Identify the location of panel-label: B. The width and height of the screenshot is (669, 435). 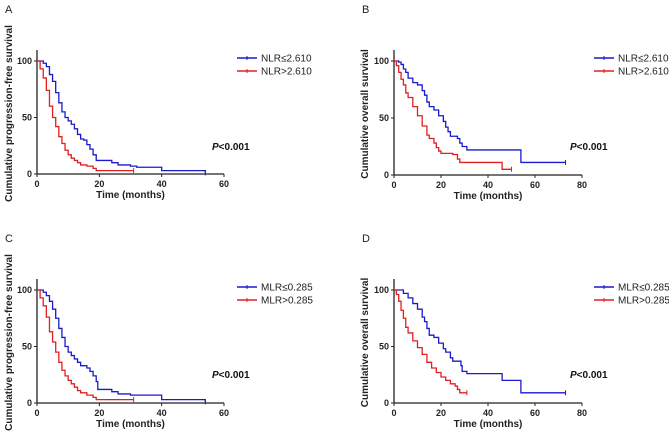
(365, 10).